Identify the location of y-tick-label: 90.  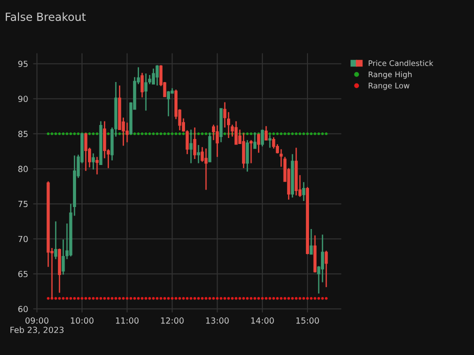
(23, 99).